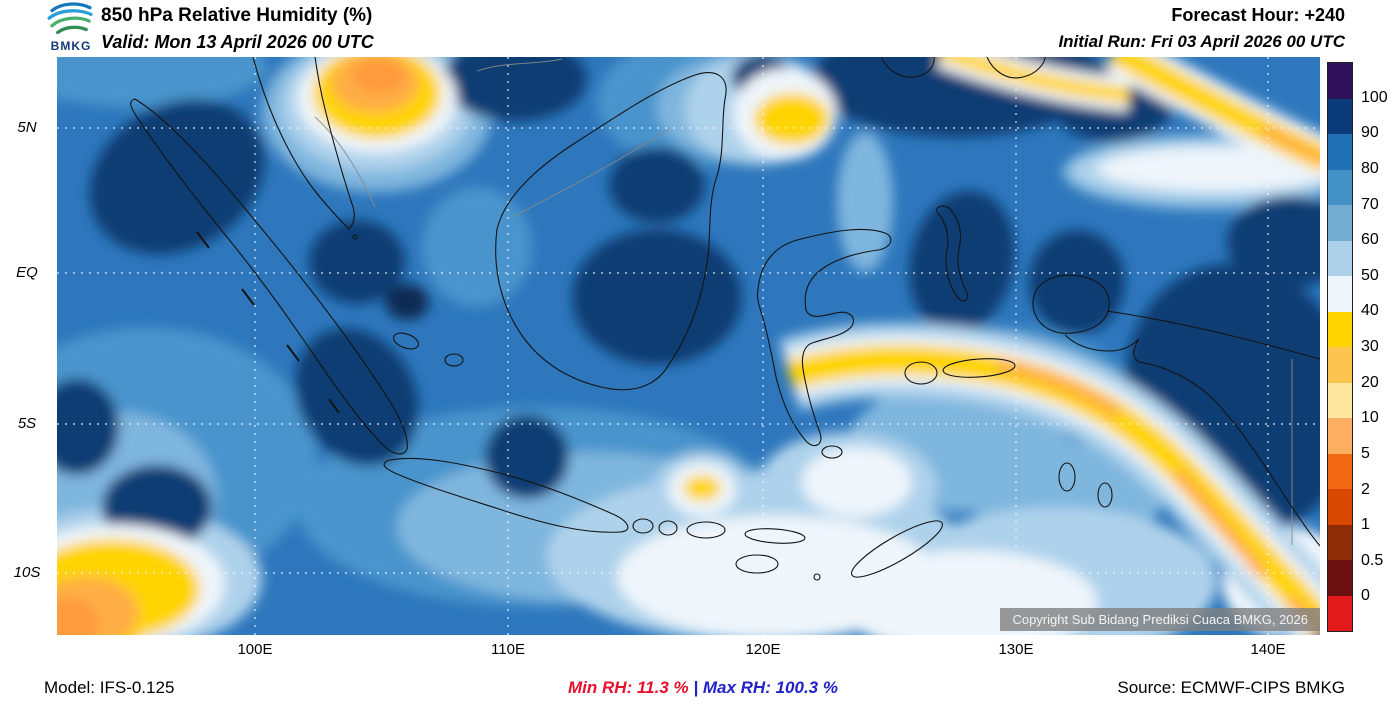  Describe the element at coordinates (1016, 649) in the screenshot. I see `lon-tick-130e: 130E` at that location.